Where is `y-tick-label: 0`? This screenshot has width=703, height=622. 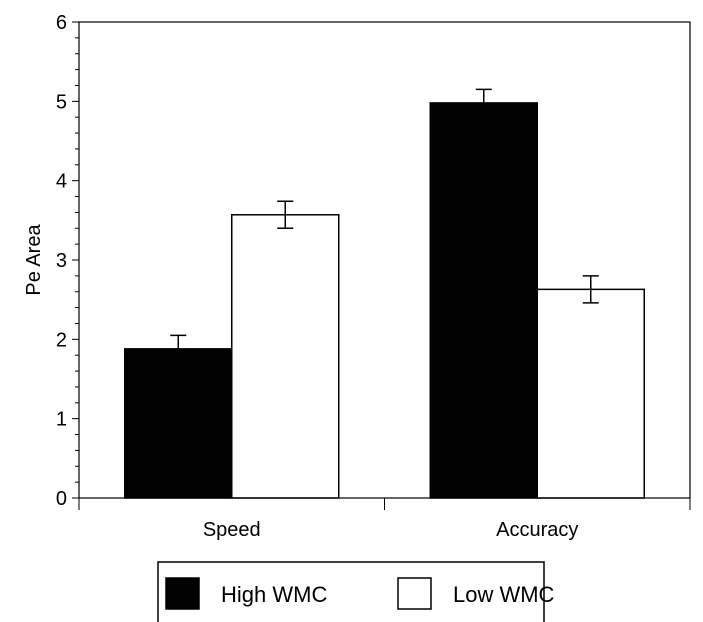 y-tick-label: 0 is located at coordinates (61, 499).